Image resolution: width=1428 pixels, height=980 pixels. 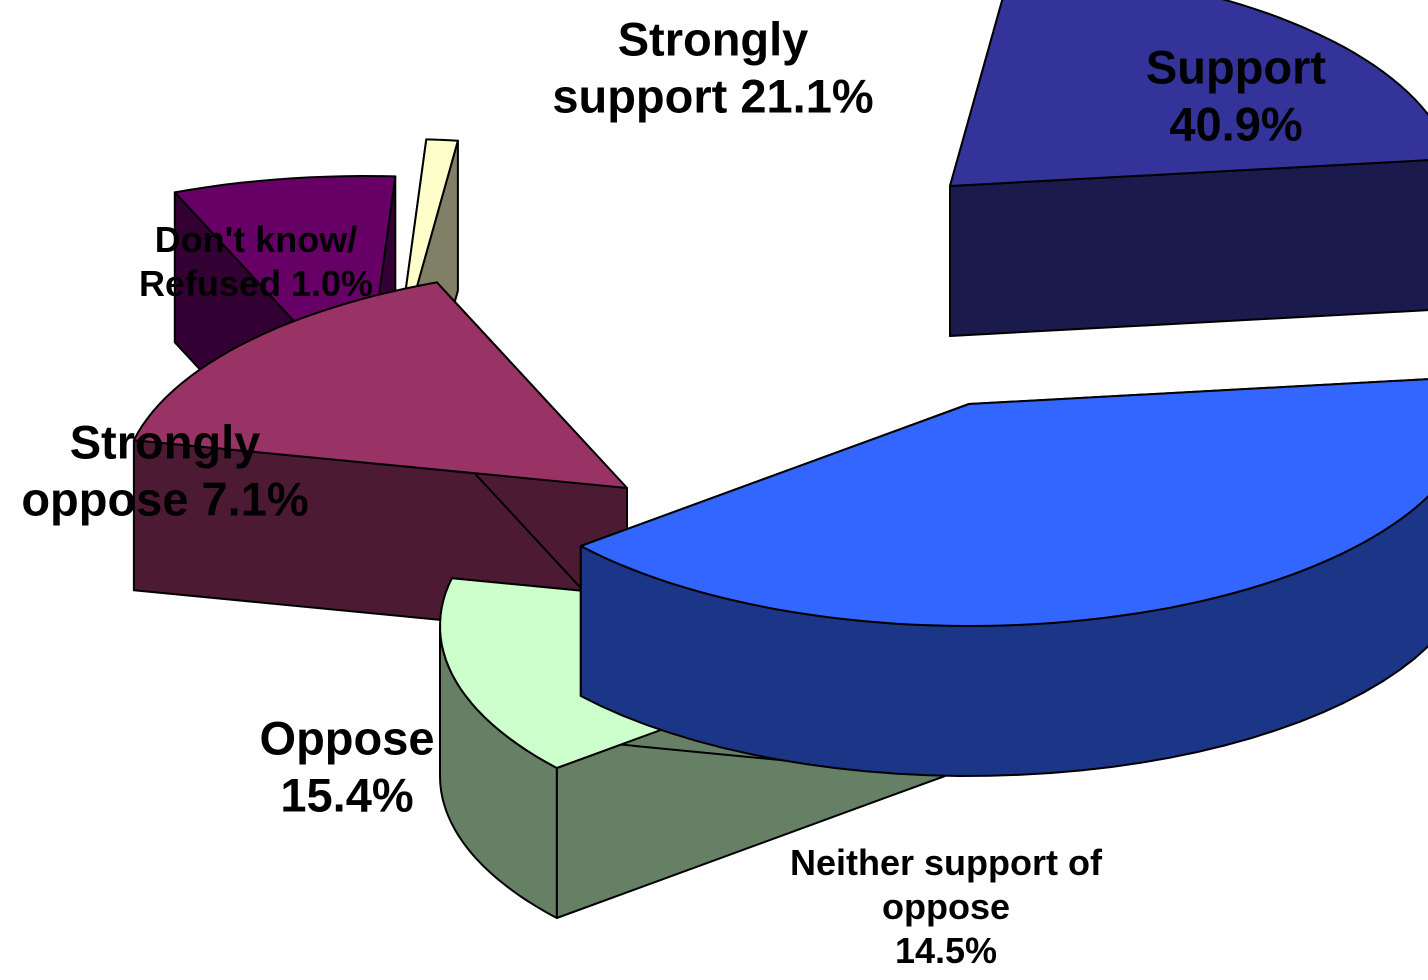 I want to click on slice-strongly-support-top, so click(x=1188, y=93).